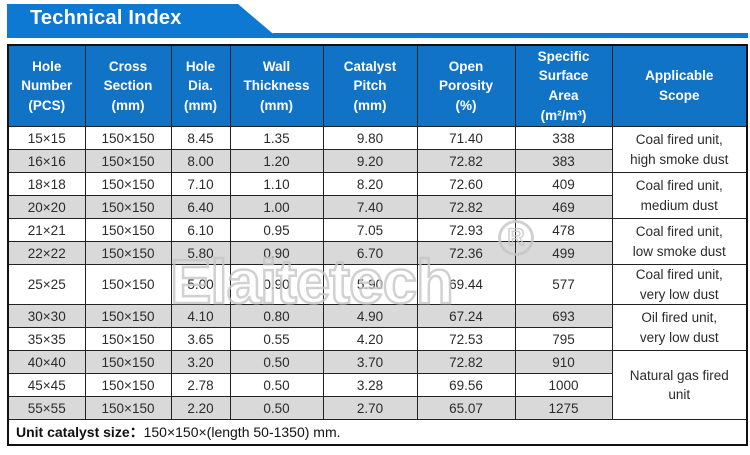 This screenshot has width=750, height=455. Describe the element at coordinates (200, 138) in the screenshot. I see `cell-hole-dia: 8.45` at that location.